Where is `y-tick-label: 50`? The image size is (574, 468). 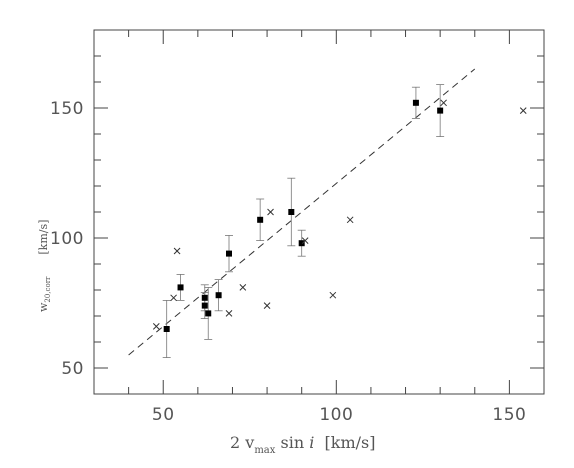
y-tick-label: 50 is located at coordinates (72, 369).